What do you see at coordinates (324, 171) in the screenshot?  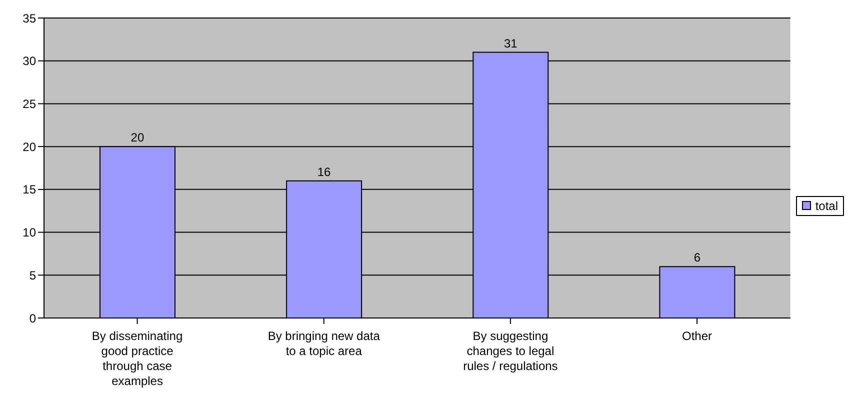 I see `data-label: 16` at bounding box center [324, 171].